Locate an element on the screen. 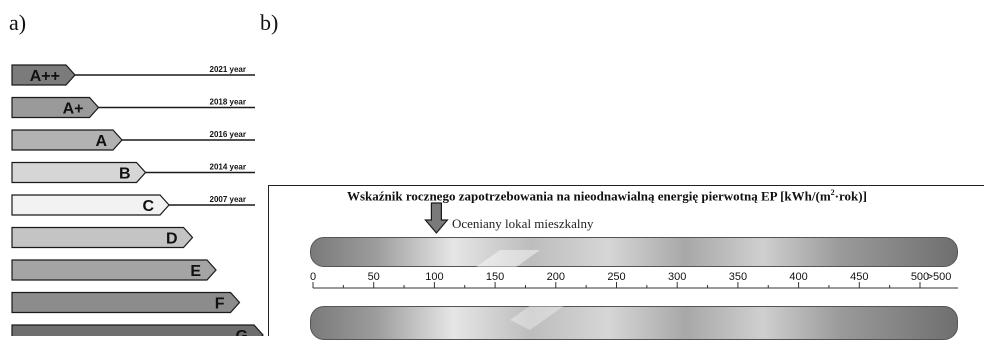  scale-tick-label: 300 is located at coordinates (677, 277).